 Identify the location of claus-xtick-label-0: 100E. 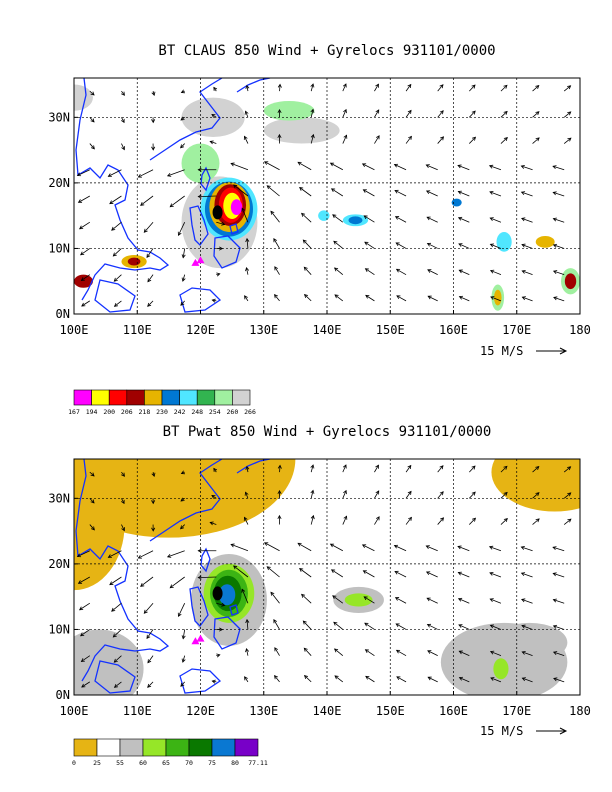
(74, 330).